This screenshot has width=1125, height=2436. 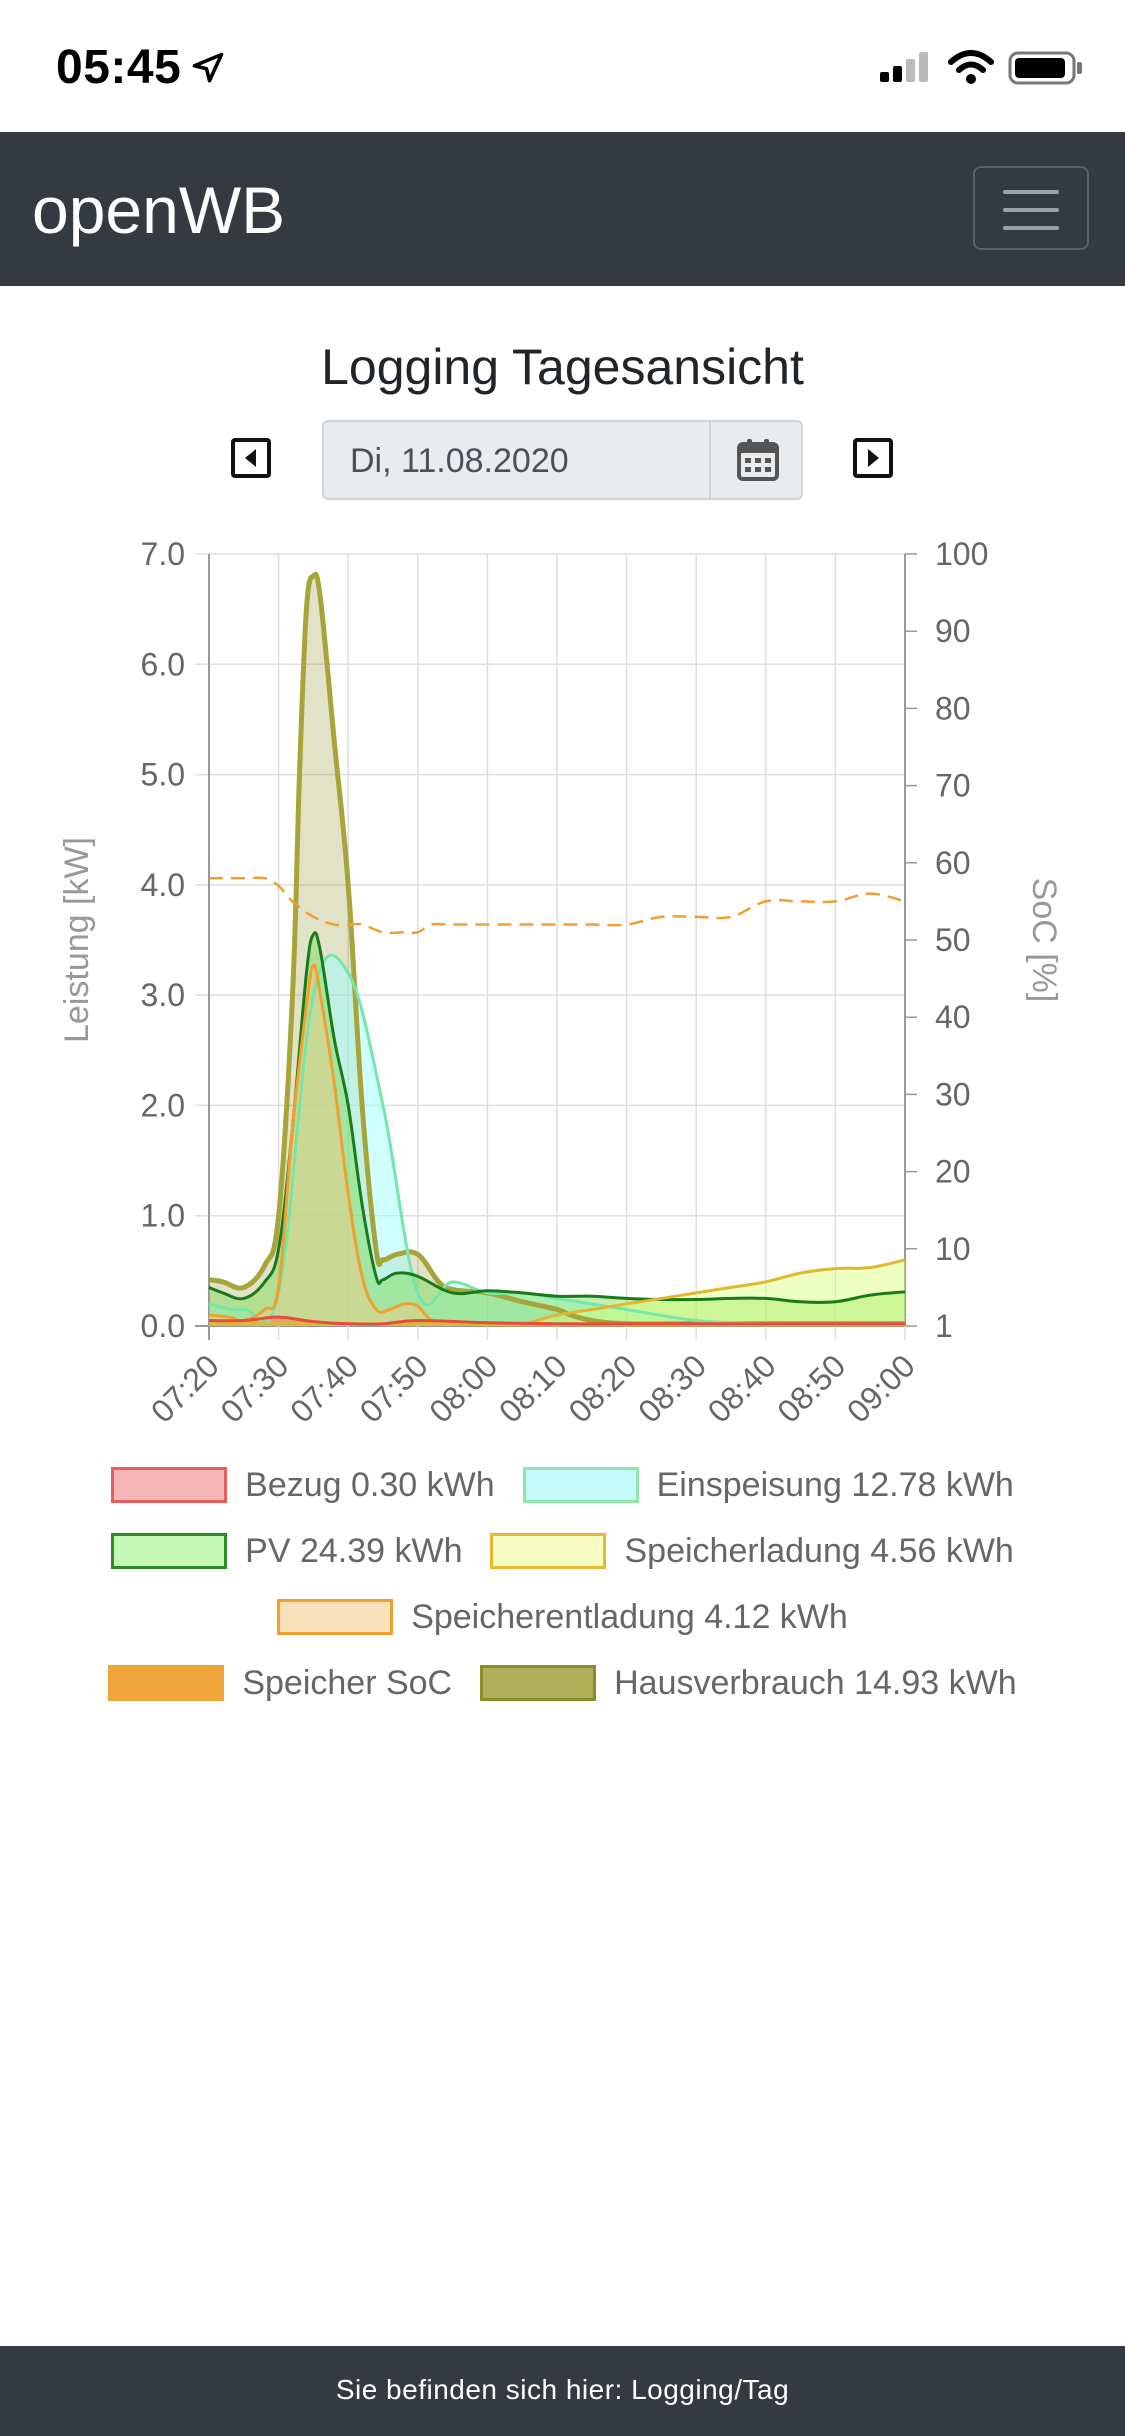 What do you see at coordinates (77, 940) in the screenshot?
I see `y-axis-left-title: Leistung [kW]` at bounding box center [77, 940].